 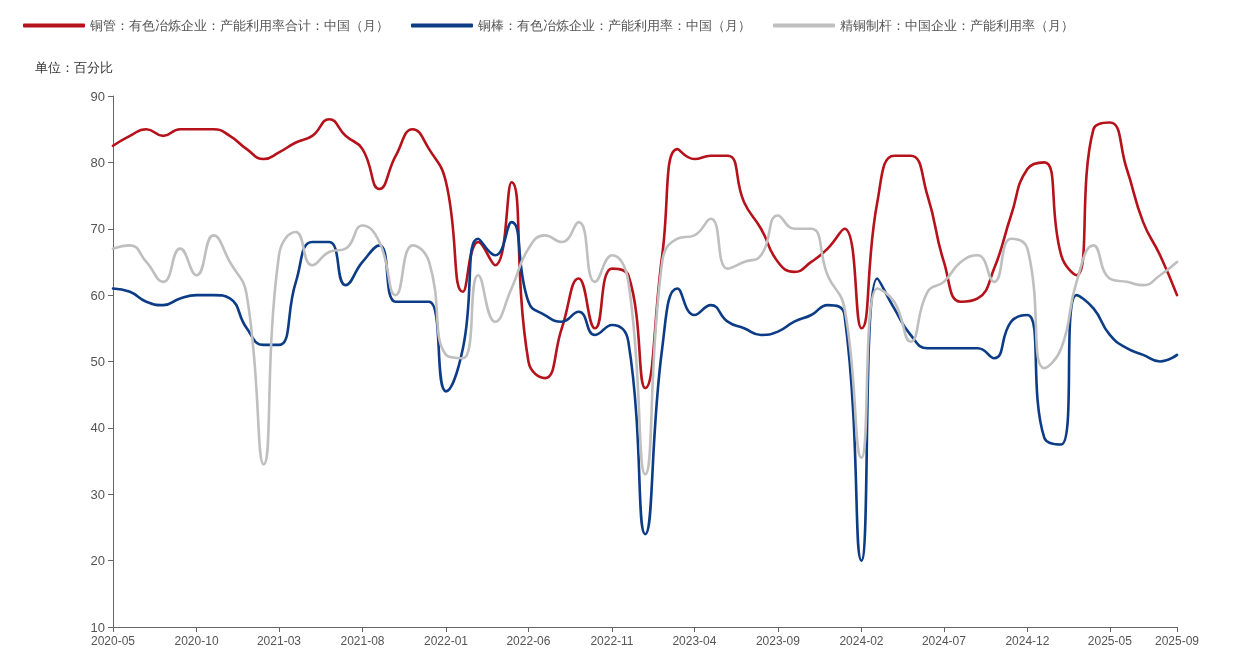 I want to click on x-tick-label: 2022-11, so click(x=612, y=641).